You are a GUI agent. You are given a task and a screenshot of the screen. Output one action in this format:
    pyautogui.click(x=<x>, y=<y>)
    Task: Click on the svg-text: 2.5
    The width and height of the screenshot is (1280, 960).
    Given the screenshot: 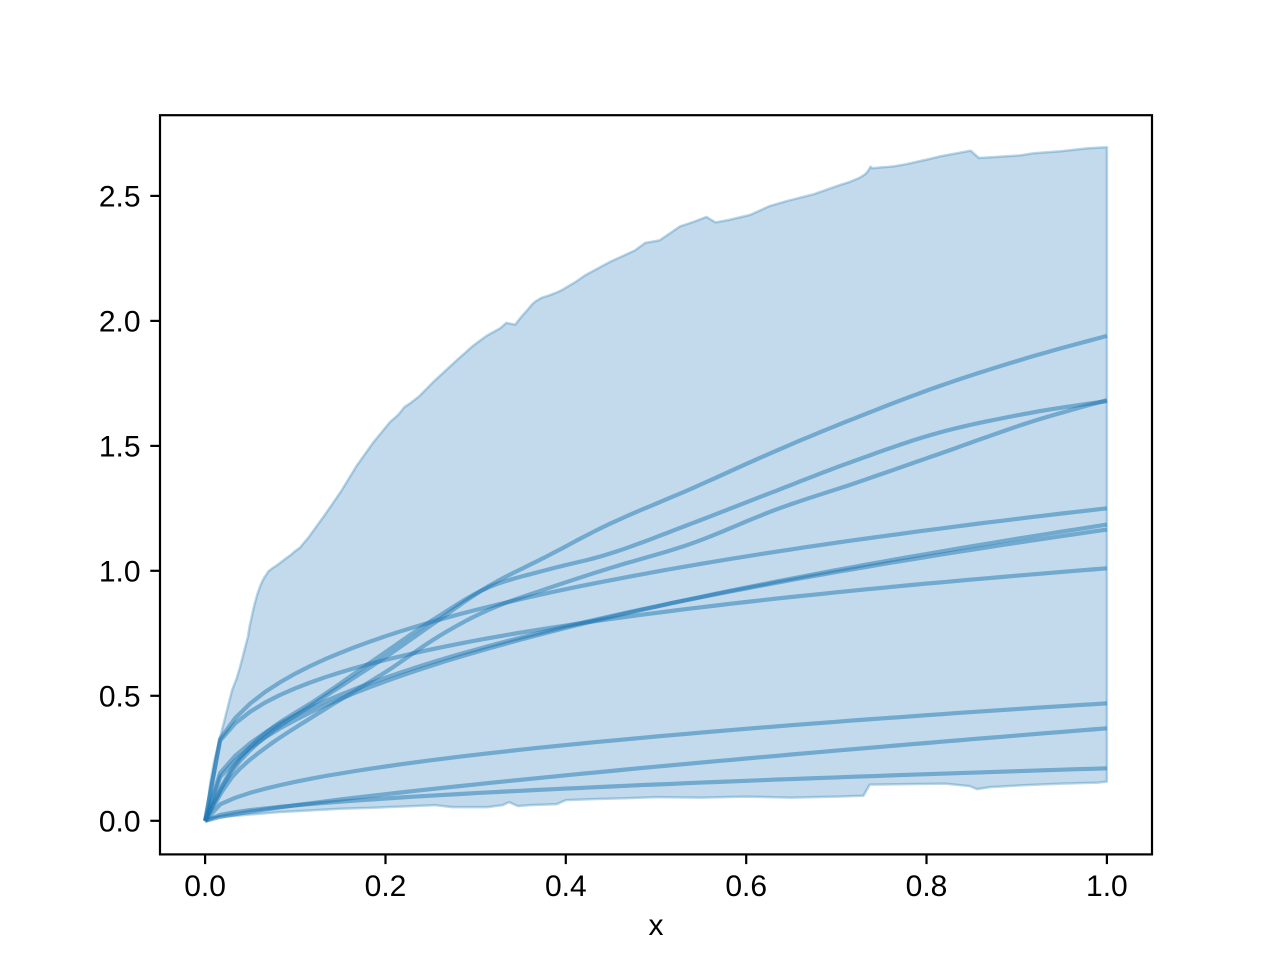 What is the action you would take?
    pyautogui.click(x=120, y=196)
    